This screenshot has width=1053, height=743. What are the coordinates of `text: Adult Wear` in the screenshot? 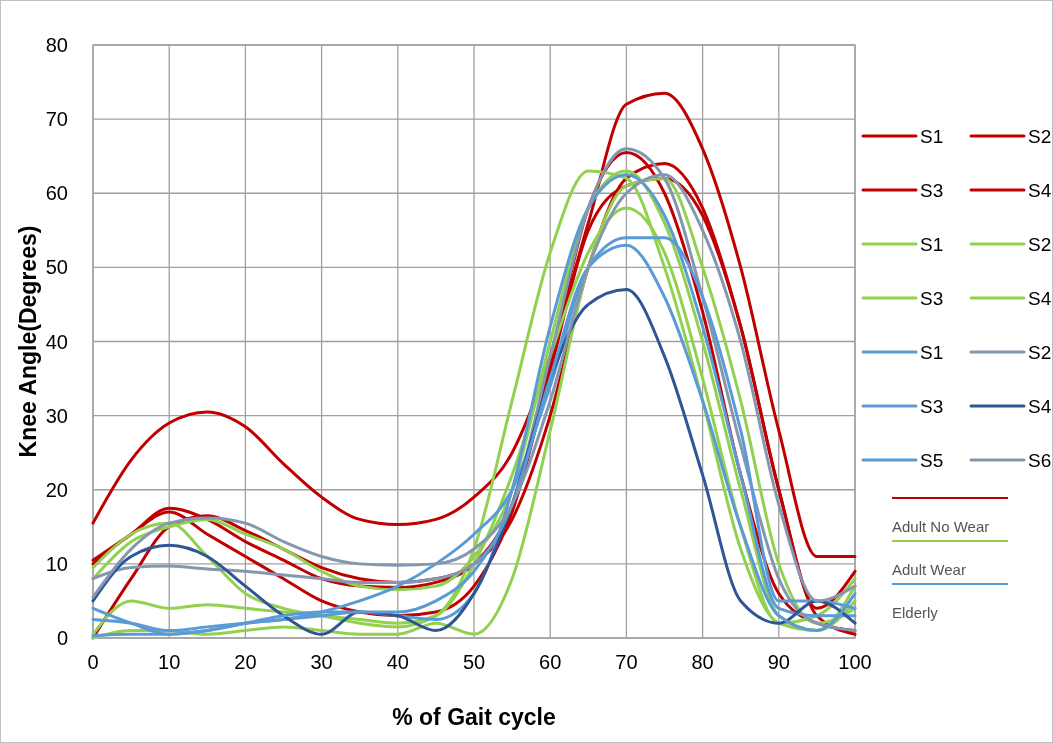 It's located at (929, 569).